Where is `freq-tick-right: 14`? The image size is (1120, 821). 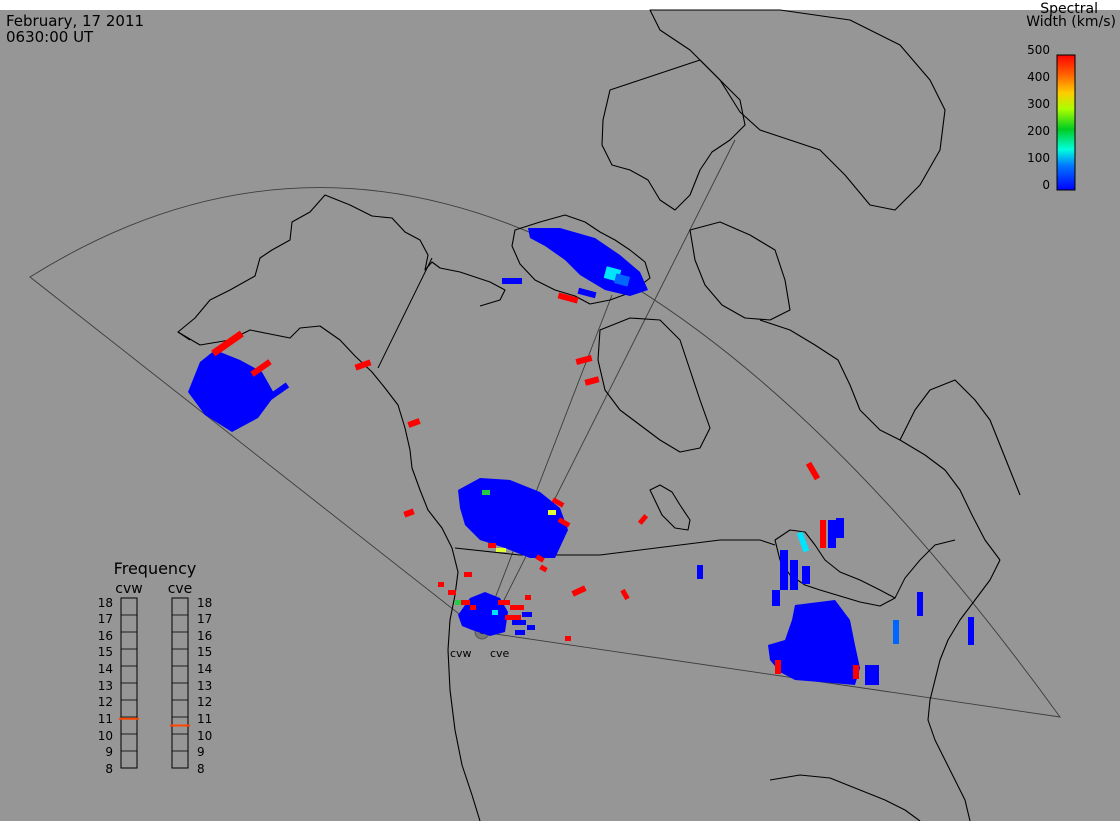
freq-tick-right: 14 is located at coordinates (204, 669).